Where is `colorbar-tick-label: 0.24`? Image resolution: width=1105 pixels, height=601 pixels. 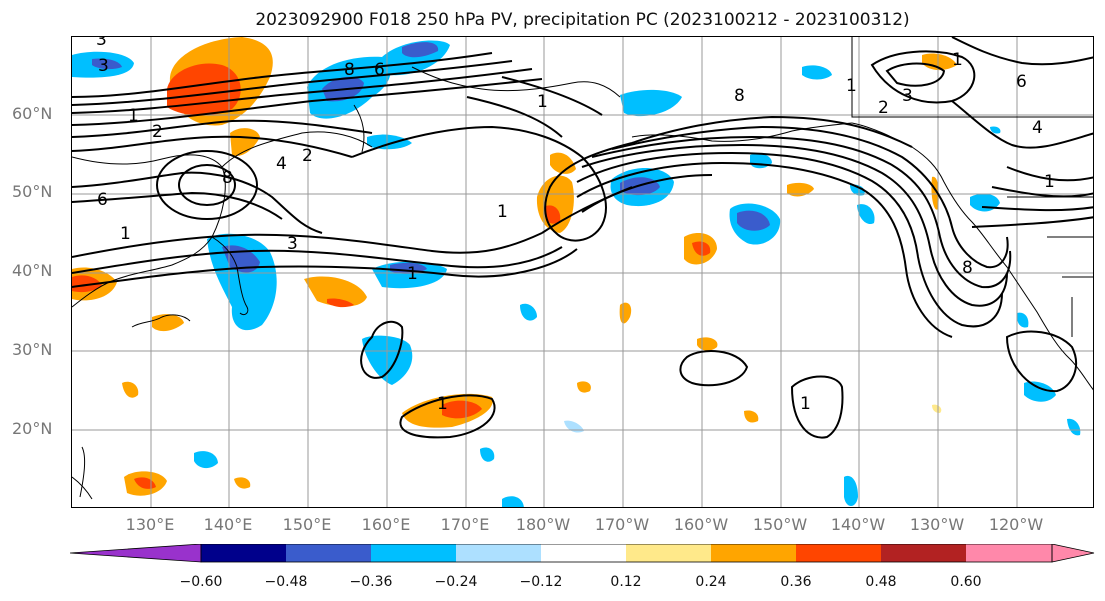
colorbar-tick-label: 0.24 is located at coordinates (711, 582).